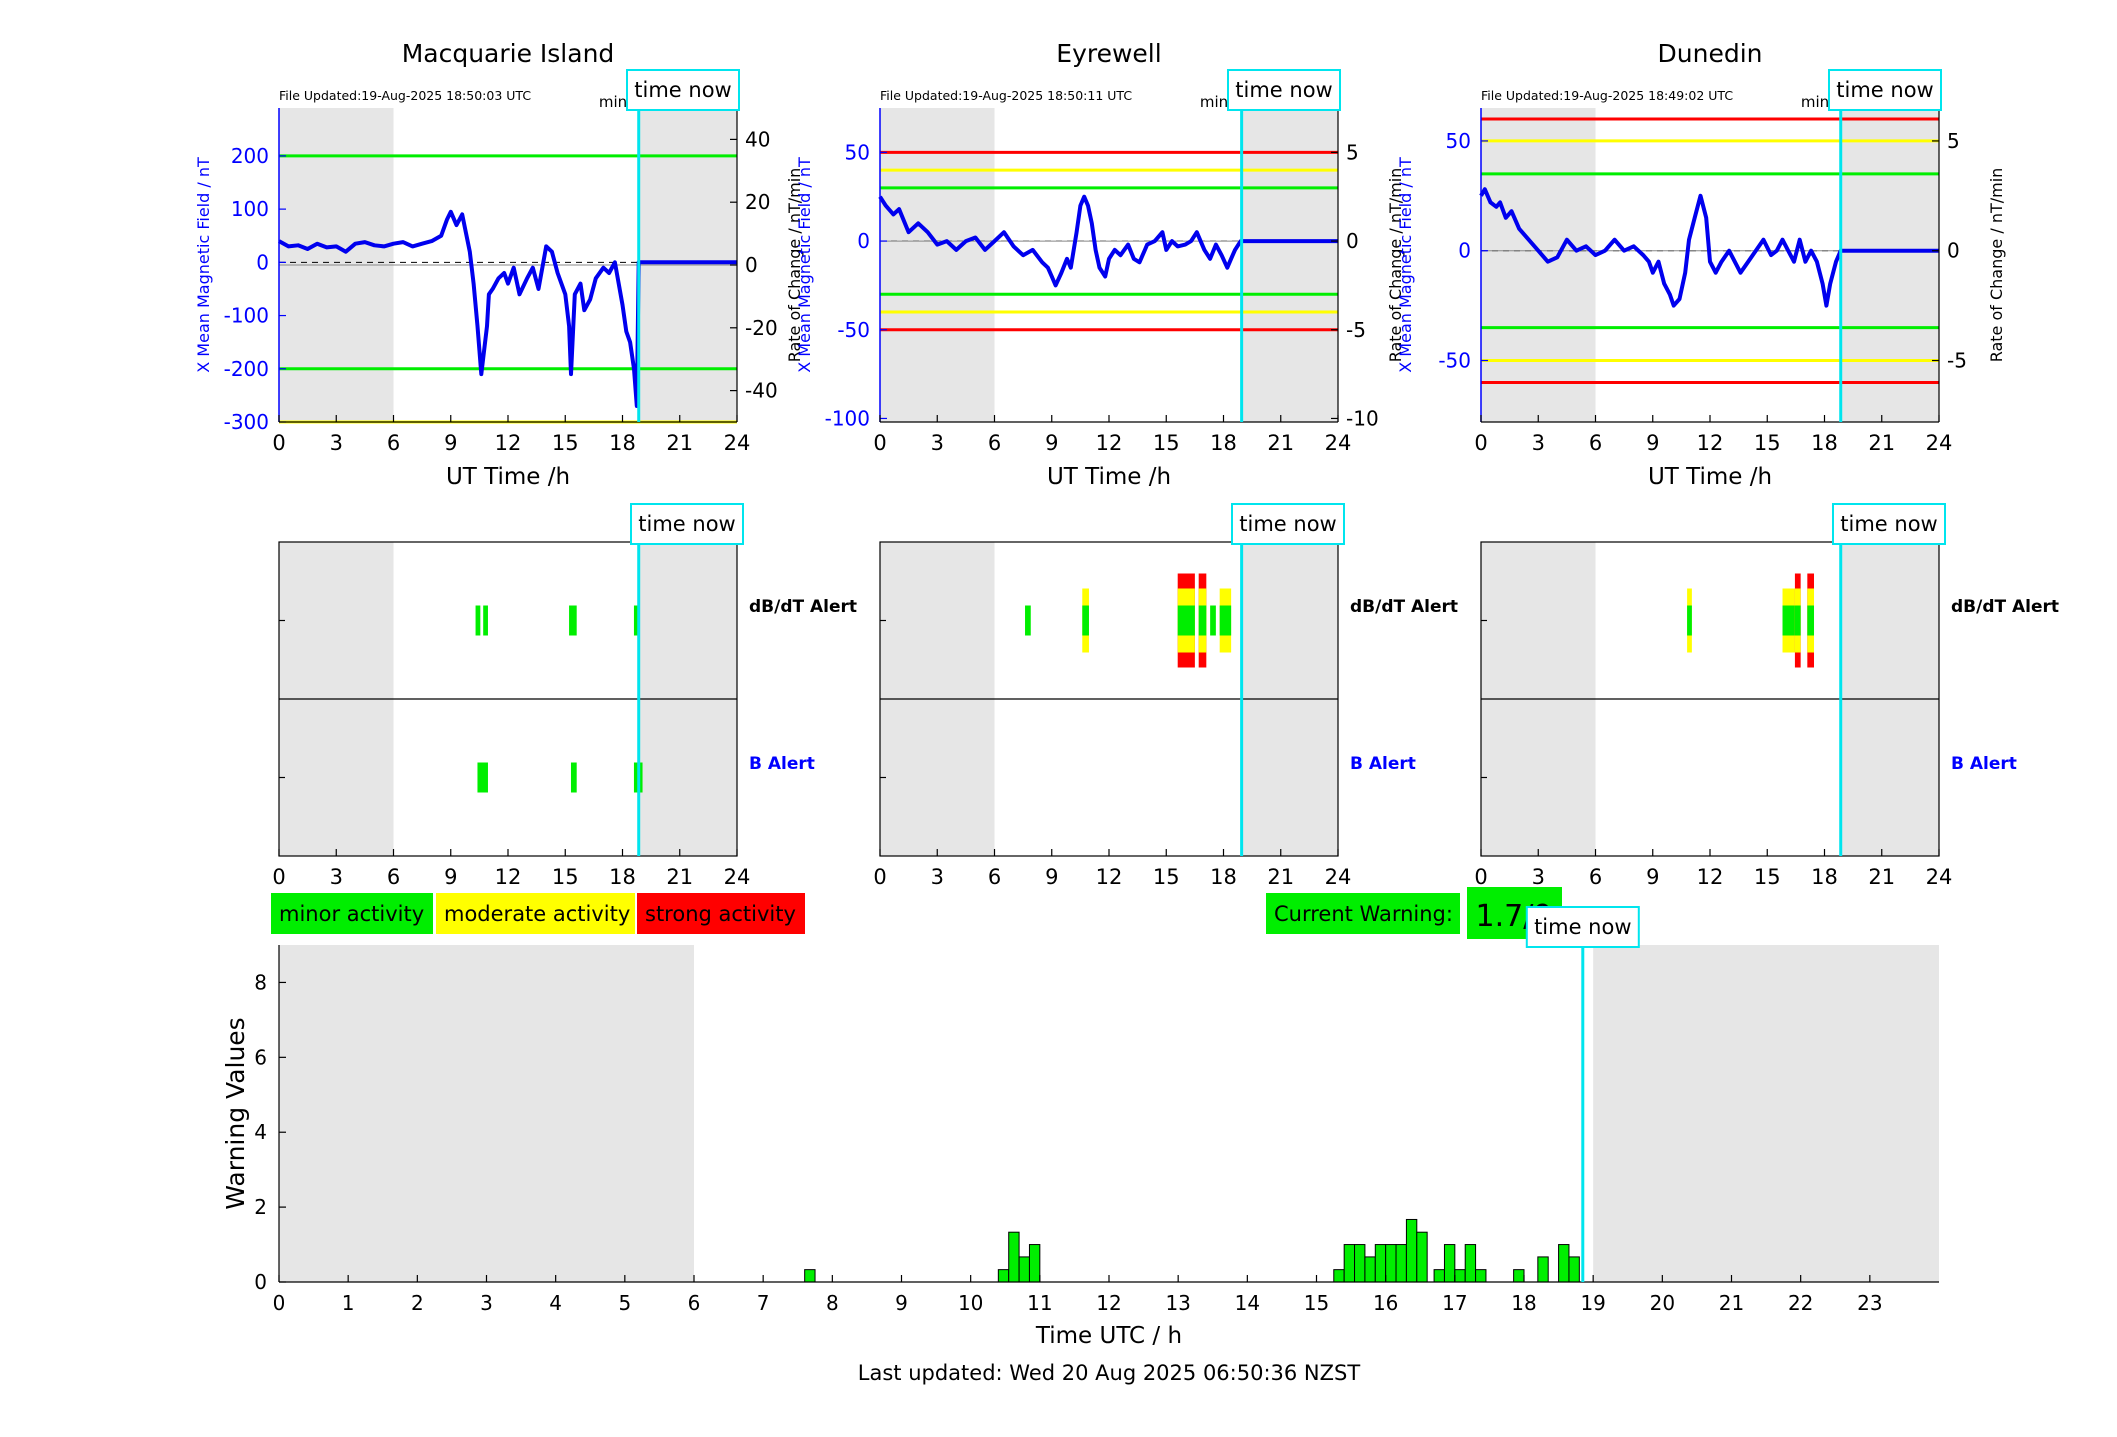  Describe the element at coordinates (1709, 247) in the screenshot. I see `field-line` at that location.